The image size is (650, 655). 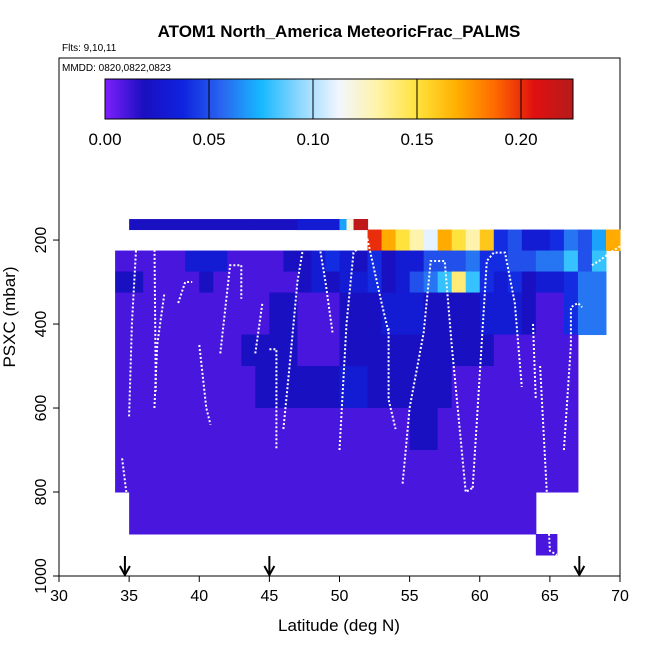 I want to click on x-tick-label: 60, so click(x=480, y=596).